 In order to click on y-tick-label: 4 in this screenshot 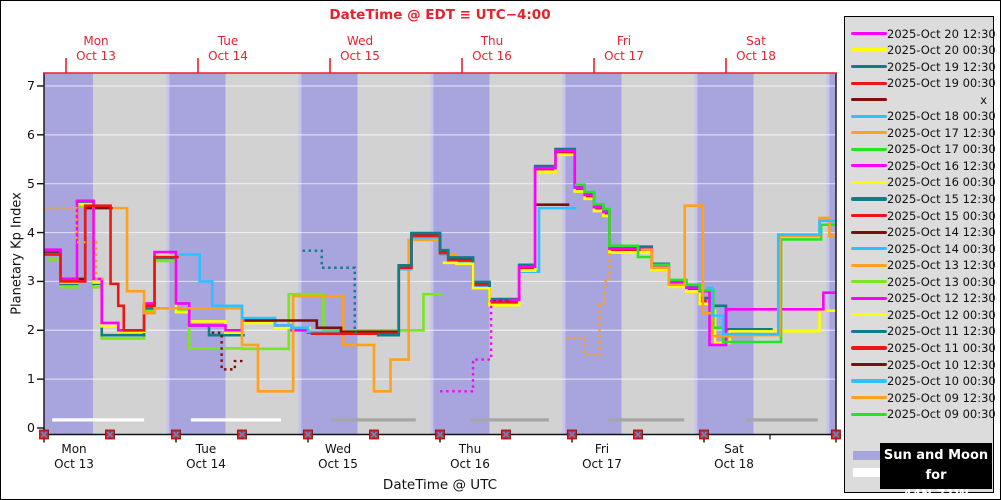, I will do `click(31, 232)`.